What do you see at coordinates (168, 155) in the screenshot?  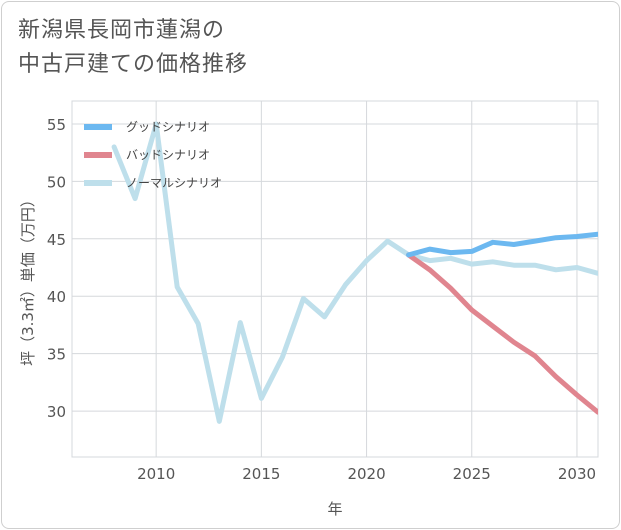 I see `legend-label: バッドシナリオ` at bounding box center [168, 155].